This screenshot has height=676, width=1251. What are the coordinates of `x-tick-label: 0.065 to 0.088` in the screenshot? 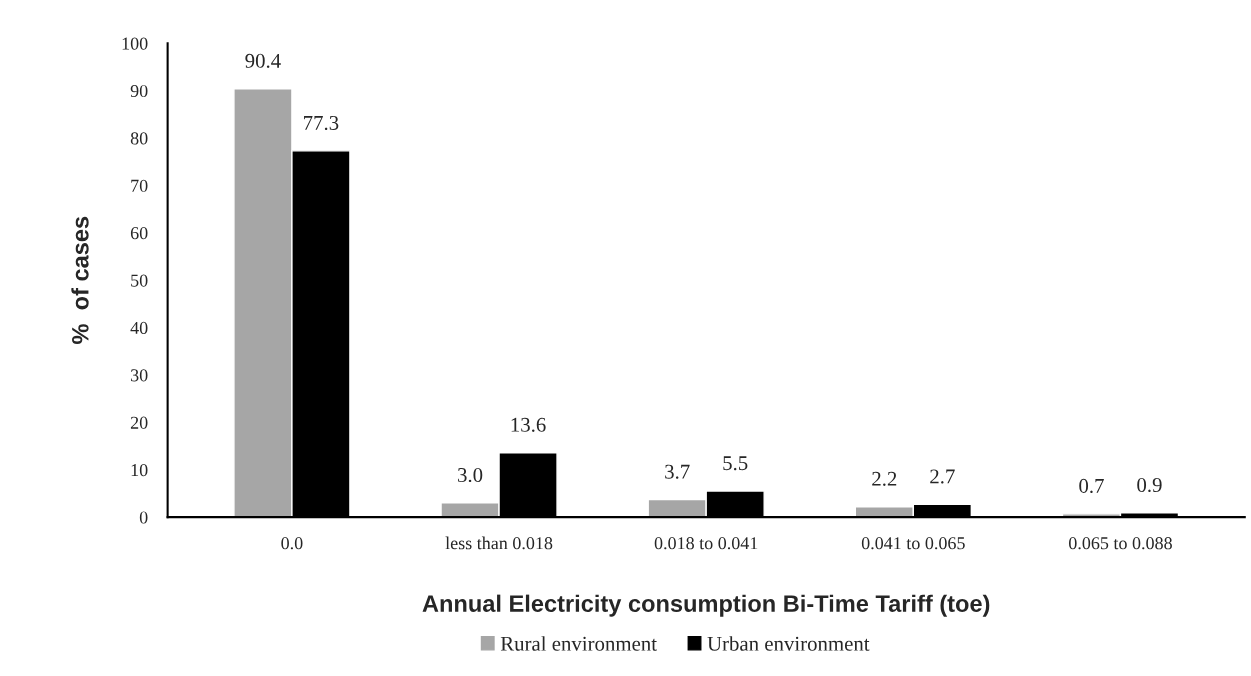 It's located at (1120, 543).